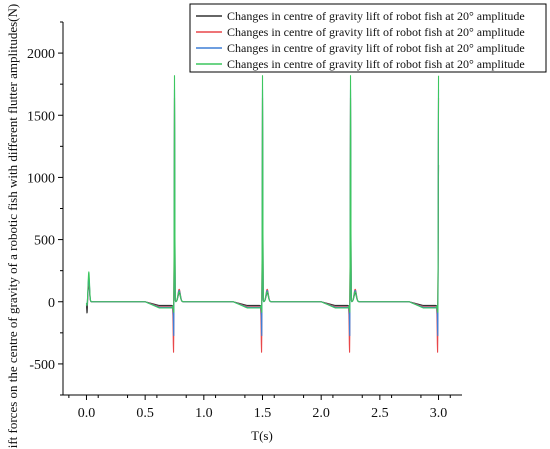 This screenshot has width=550, height=449. I want to click on y-tick-label: 500, so click(44, 241).